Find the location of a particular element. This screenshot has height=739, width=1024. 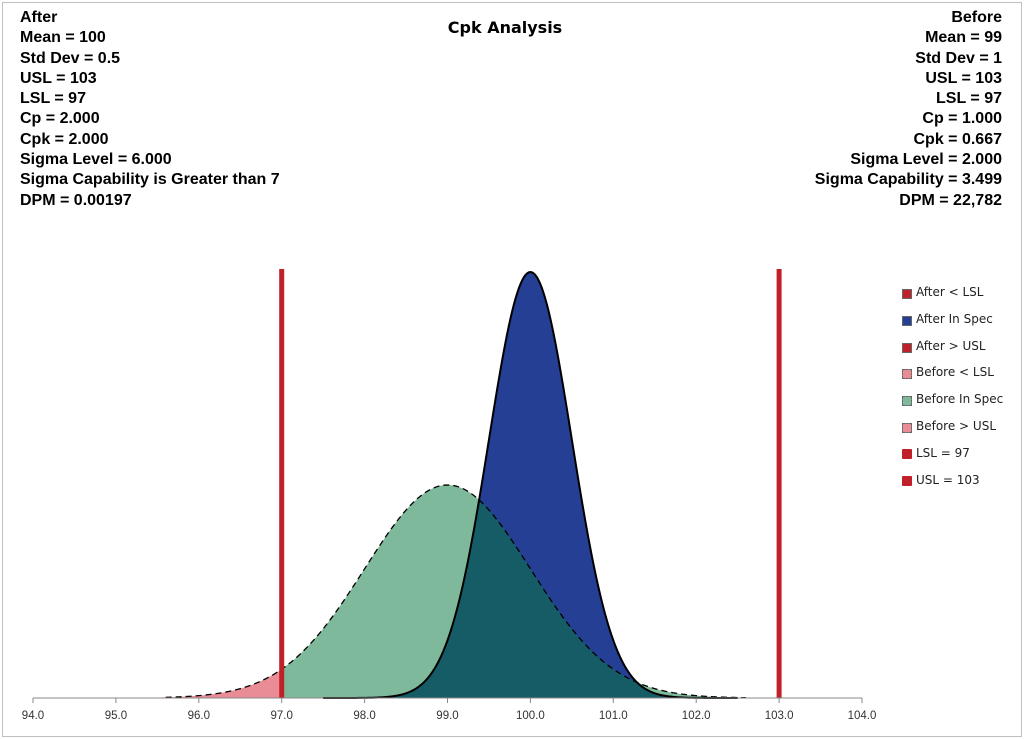

legend-label: Before In Spec is located at coordinates (960, 399).